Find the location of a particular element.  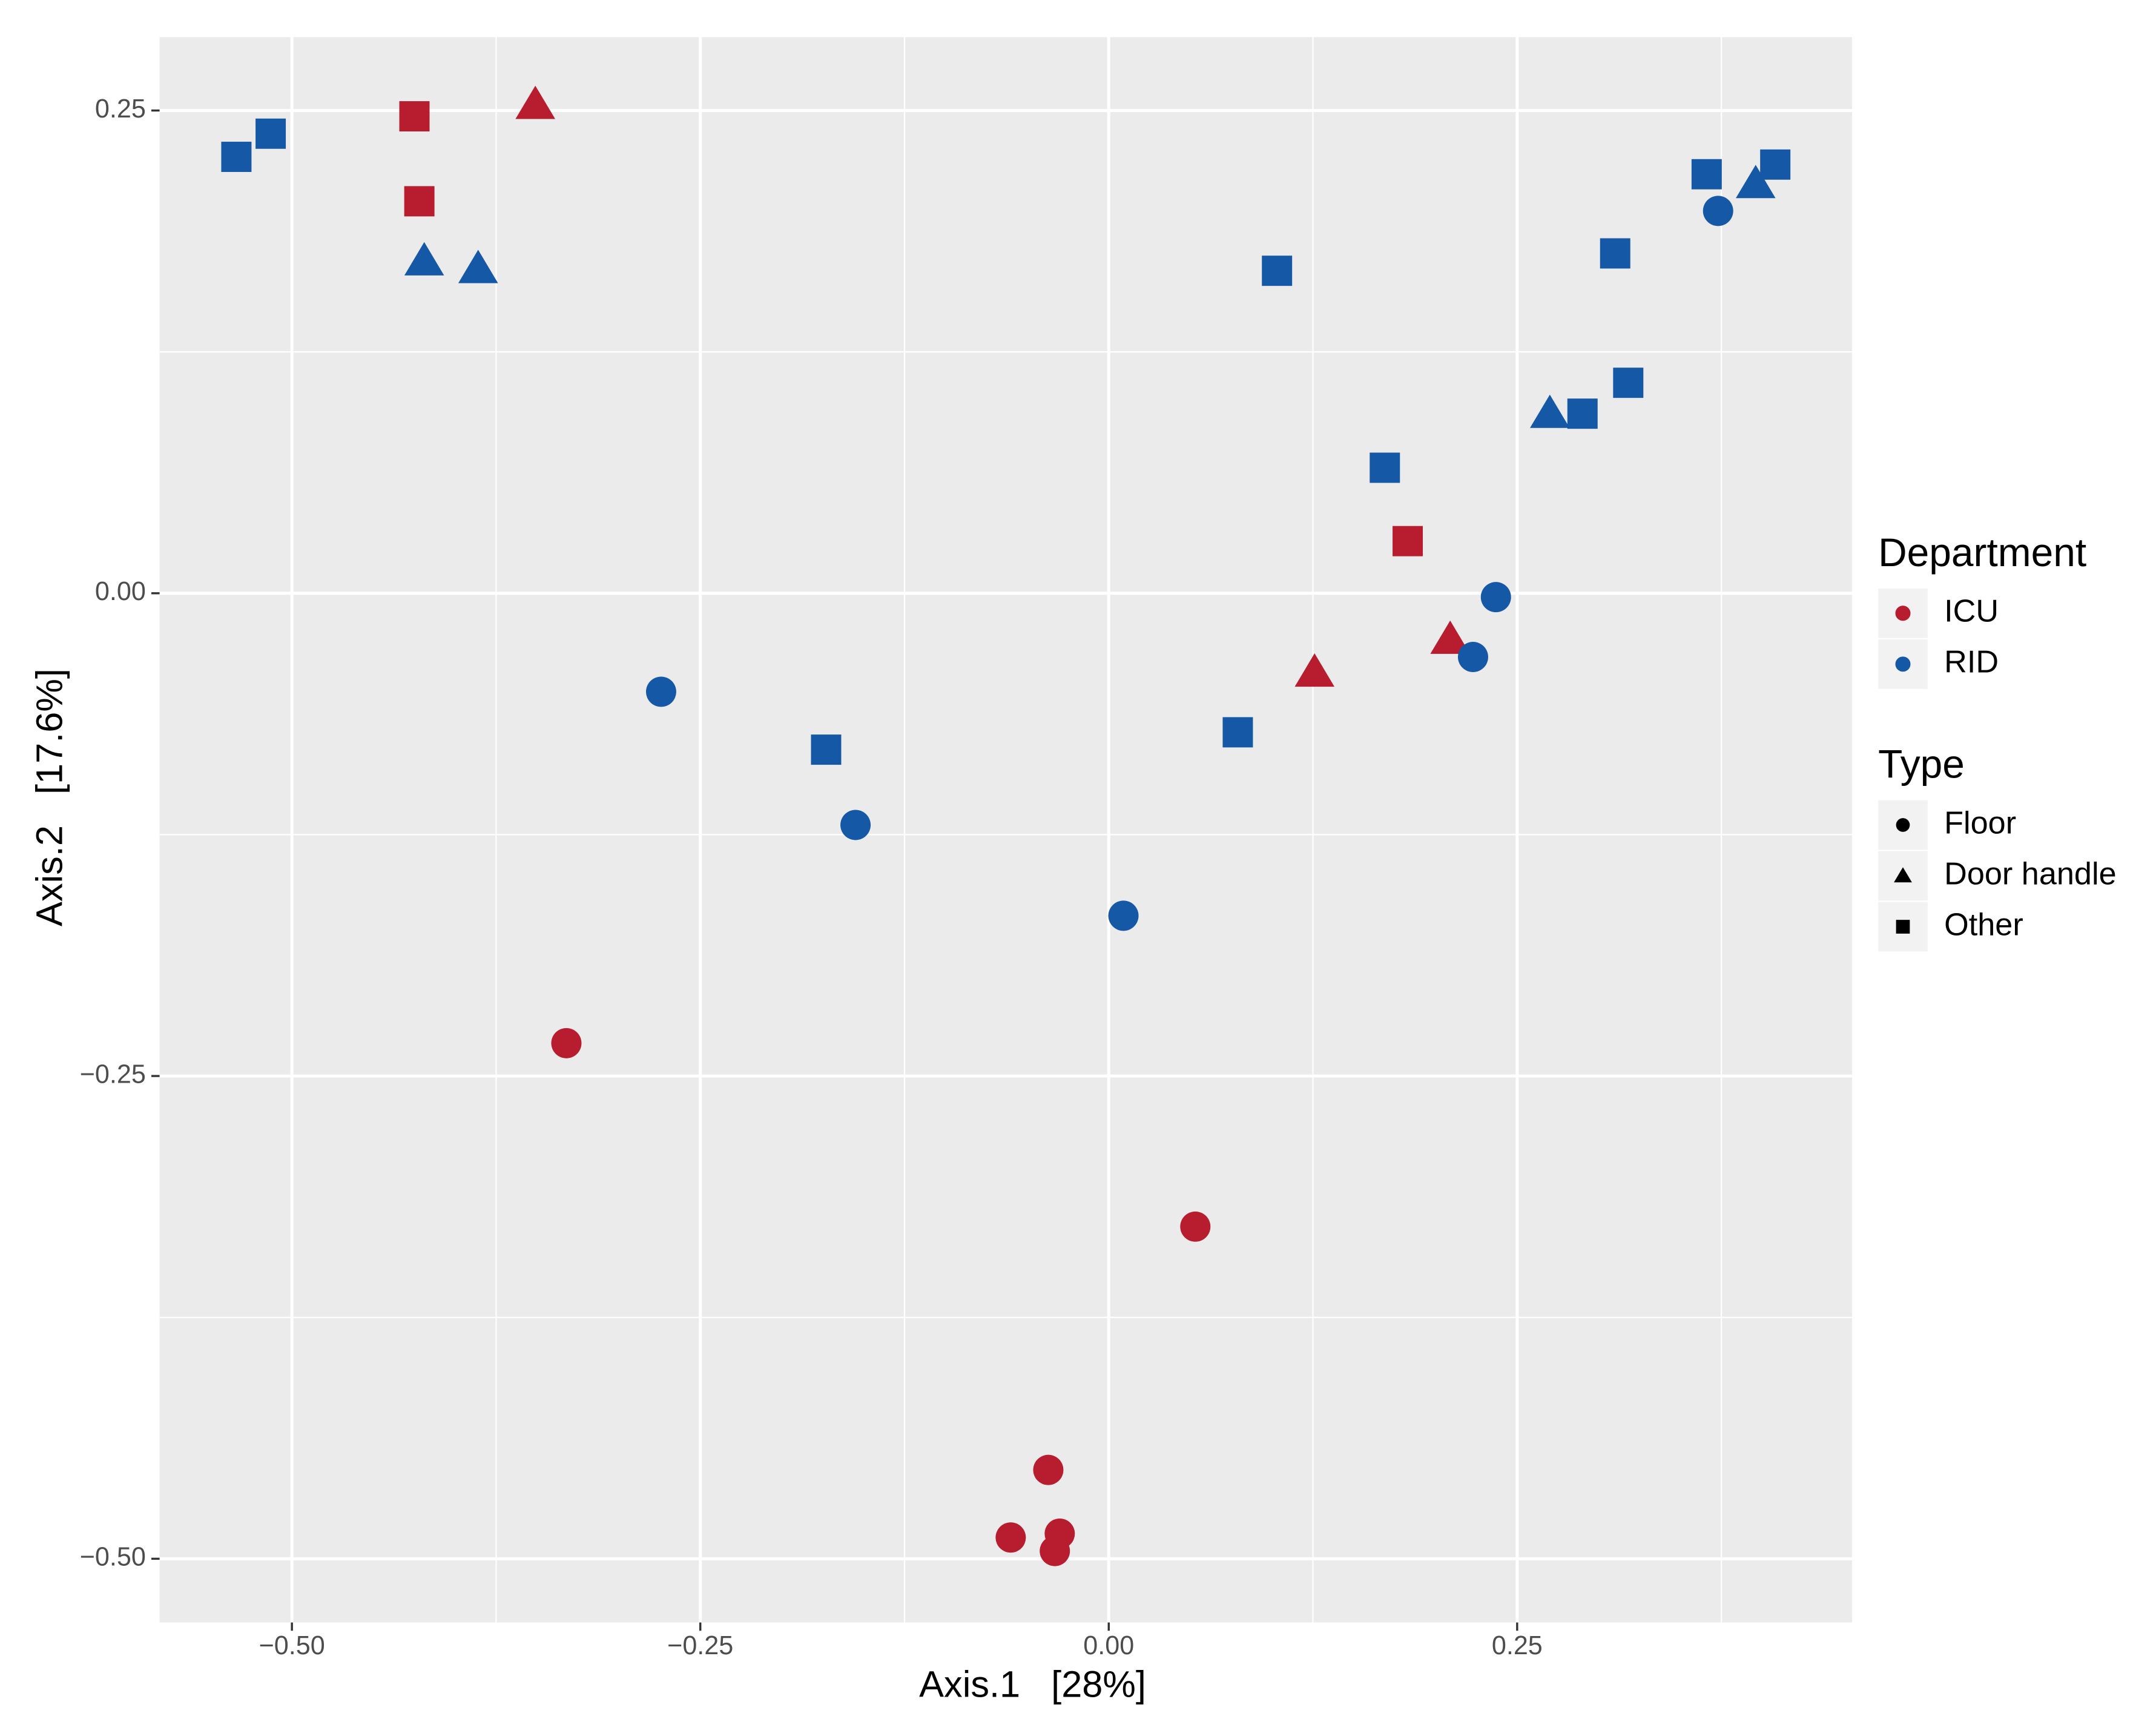

x-tick-label: −0.50 is located at coordinates (292, 1645).